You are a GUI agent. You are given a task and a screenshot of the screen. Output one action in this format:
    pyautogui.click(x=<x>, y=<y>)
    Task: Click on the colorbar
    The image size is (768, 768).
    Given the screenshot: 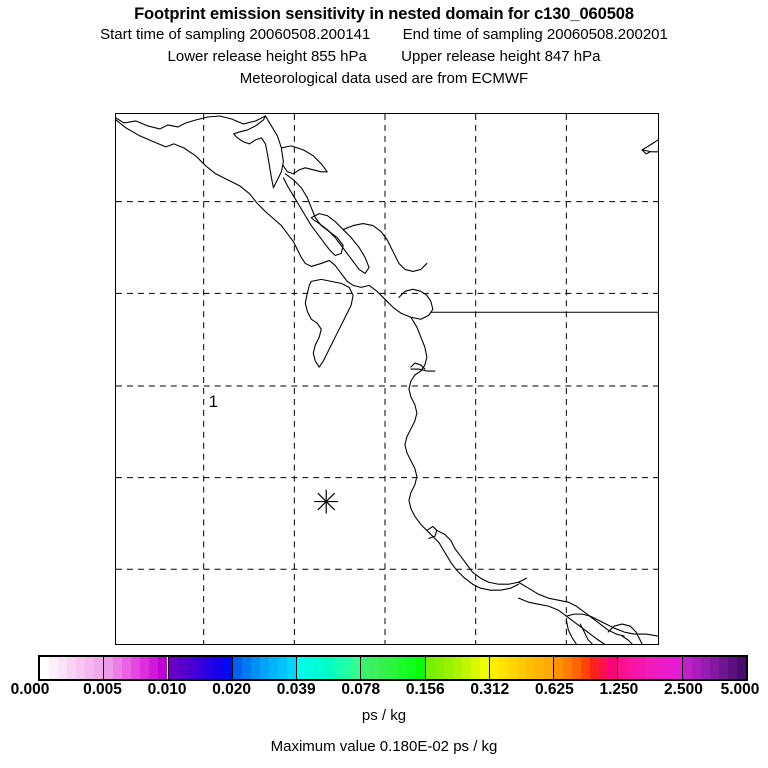 What is the action you would take?
    pyautogui.click(x=393, y=668)
    